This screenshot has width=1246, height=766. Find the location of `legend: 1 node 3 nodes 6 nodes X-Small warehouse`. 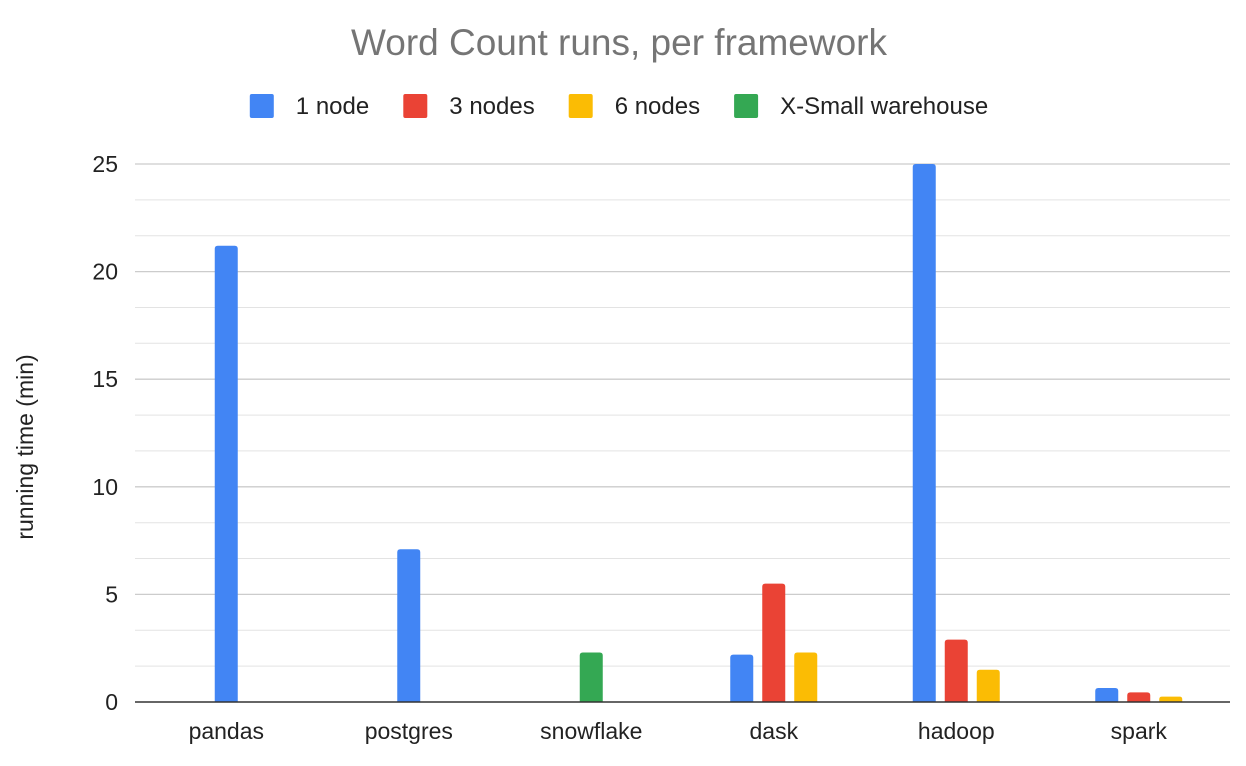

legend: 1 node 3 nodes 6 nodes X-Small warehouse is located at coordinates (618, 106).